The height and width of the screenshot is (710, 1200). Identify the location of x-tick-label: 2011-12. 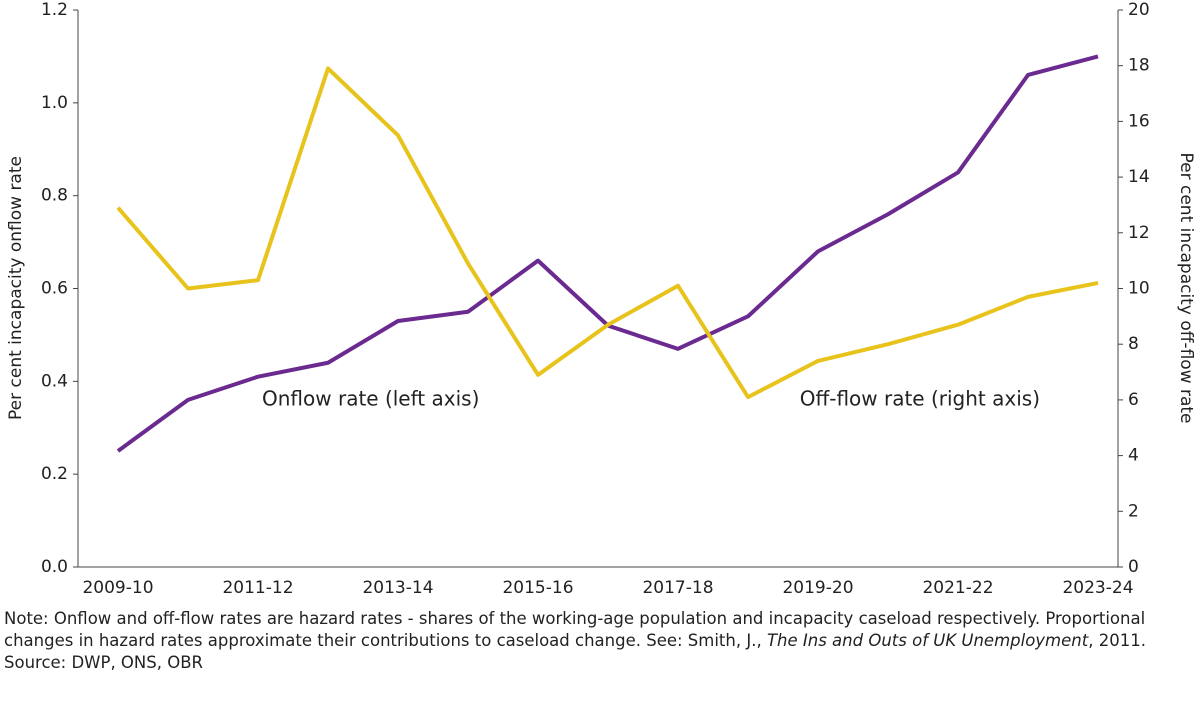
(257, 588).